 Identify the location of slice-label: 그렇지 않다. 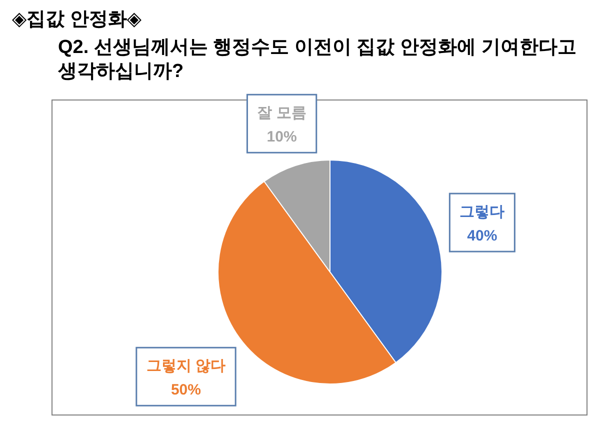
(186, 366).